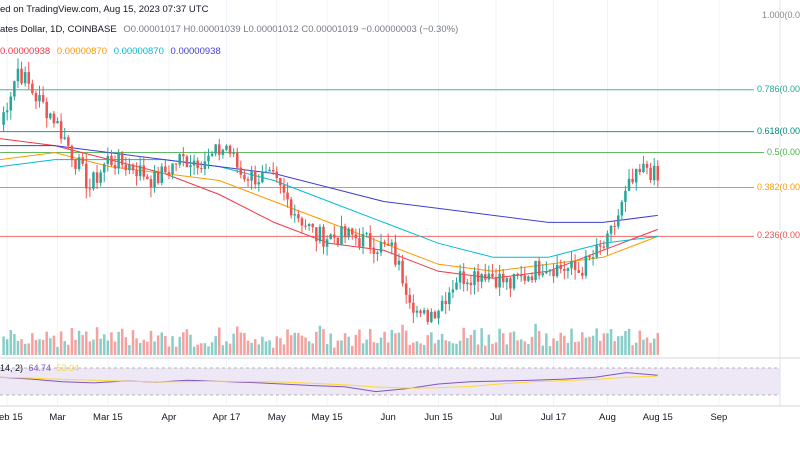 This screenshot has width=800, height=450. Describe the element at coordinates (169, 417) in the screenshot. I see `x-tick-label: Apr` at that location.